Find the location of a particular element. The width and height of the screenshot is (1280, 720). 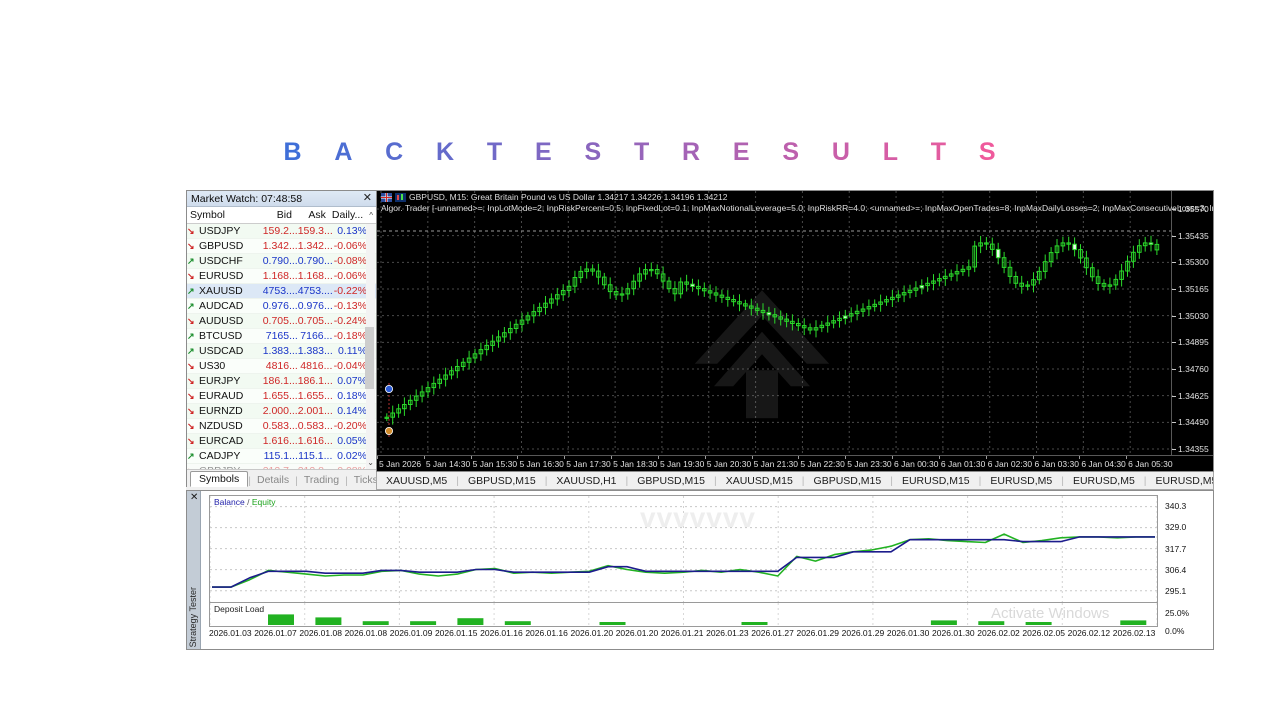

market-watch-row: ↗ AUDCAD 0.976... 0.976... -0.13% is located at coordinates (281, 306).